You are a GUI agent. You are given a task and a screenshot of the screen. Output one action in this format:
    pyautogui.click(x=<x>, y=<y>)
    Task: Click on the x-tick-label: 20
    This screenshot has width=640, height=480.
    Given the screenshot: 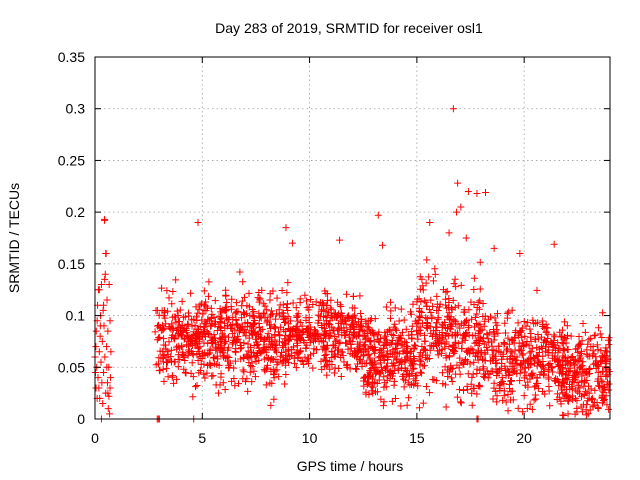 What is the action you would take?
    pyautogui.click(x=524, y=438)
    